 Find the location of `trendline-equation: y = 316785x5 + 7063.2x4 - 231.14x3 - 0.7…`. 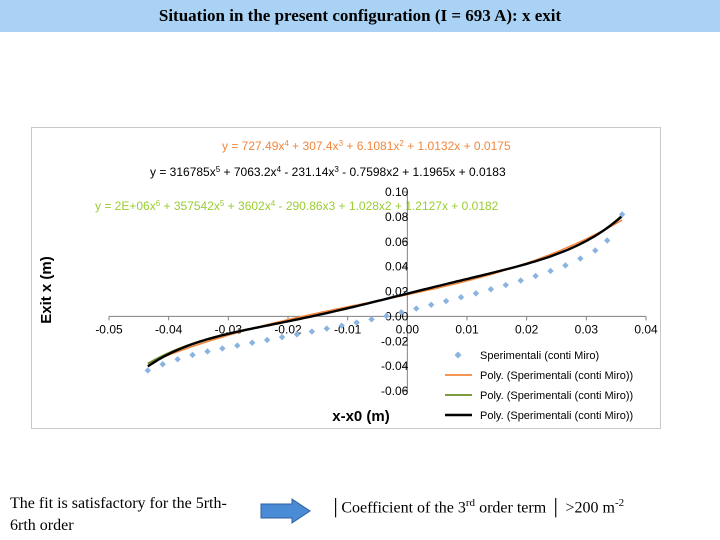

trendline-equation: y = 316785x5 + 7063.2x4 - 231.14x3 - 0.7… is located at coordinates (328, 172).